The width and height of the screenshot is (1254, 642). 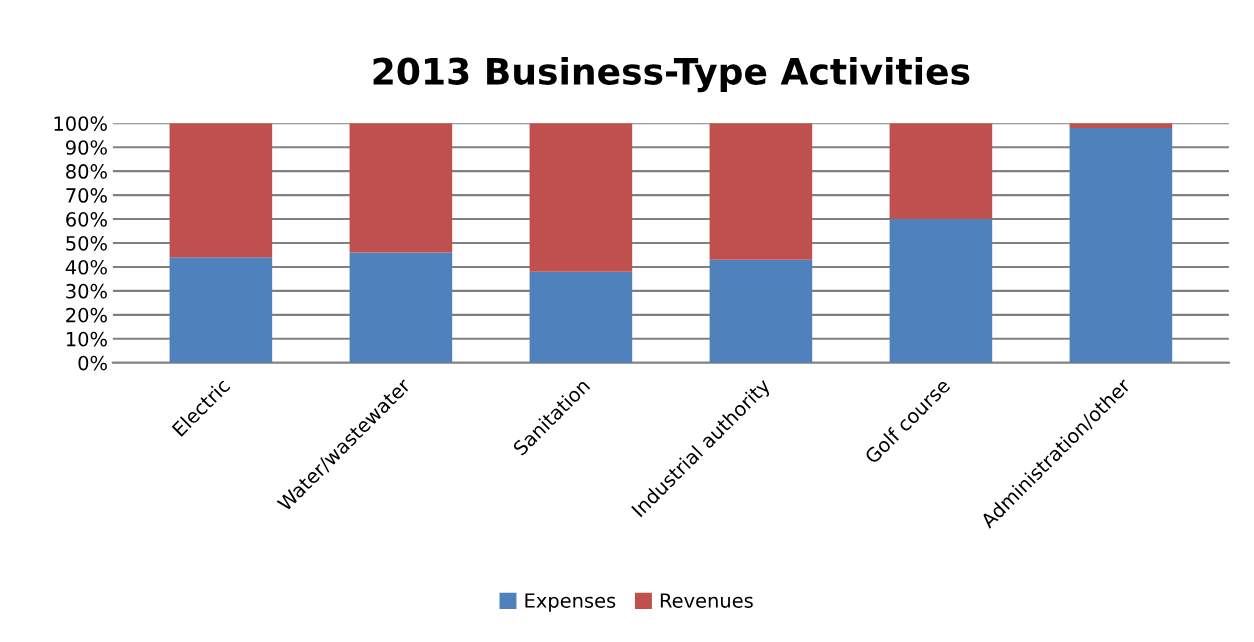 I want to click on y-tick-label: 100%, so click(x=80, y=123).